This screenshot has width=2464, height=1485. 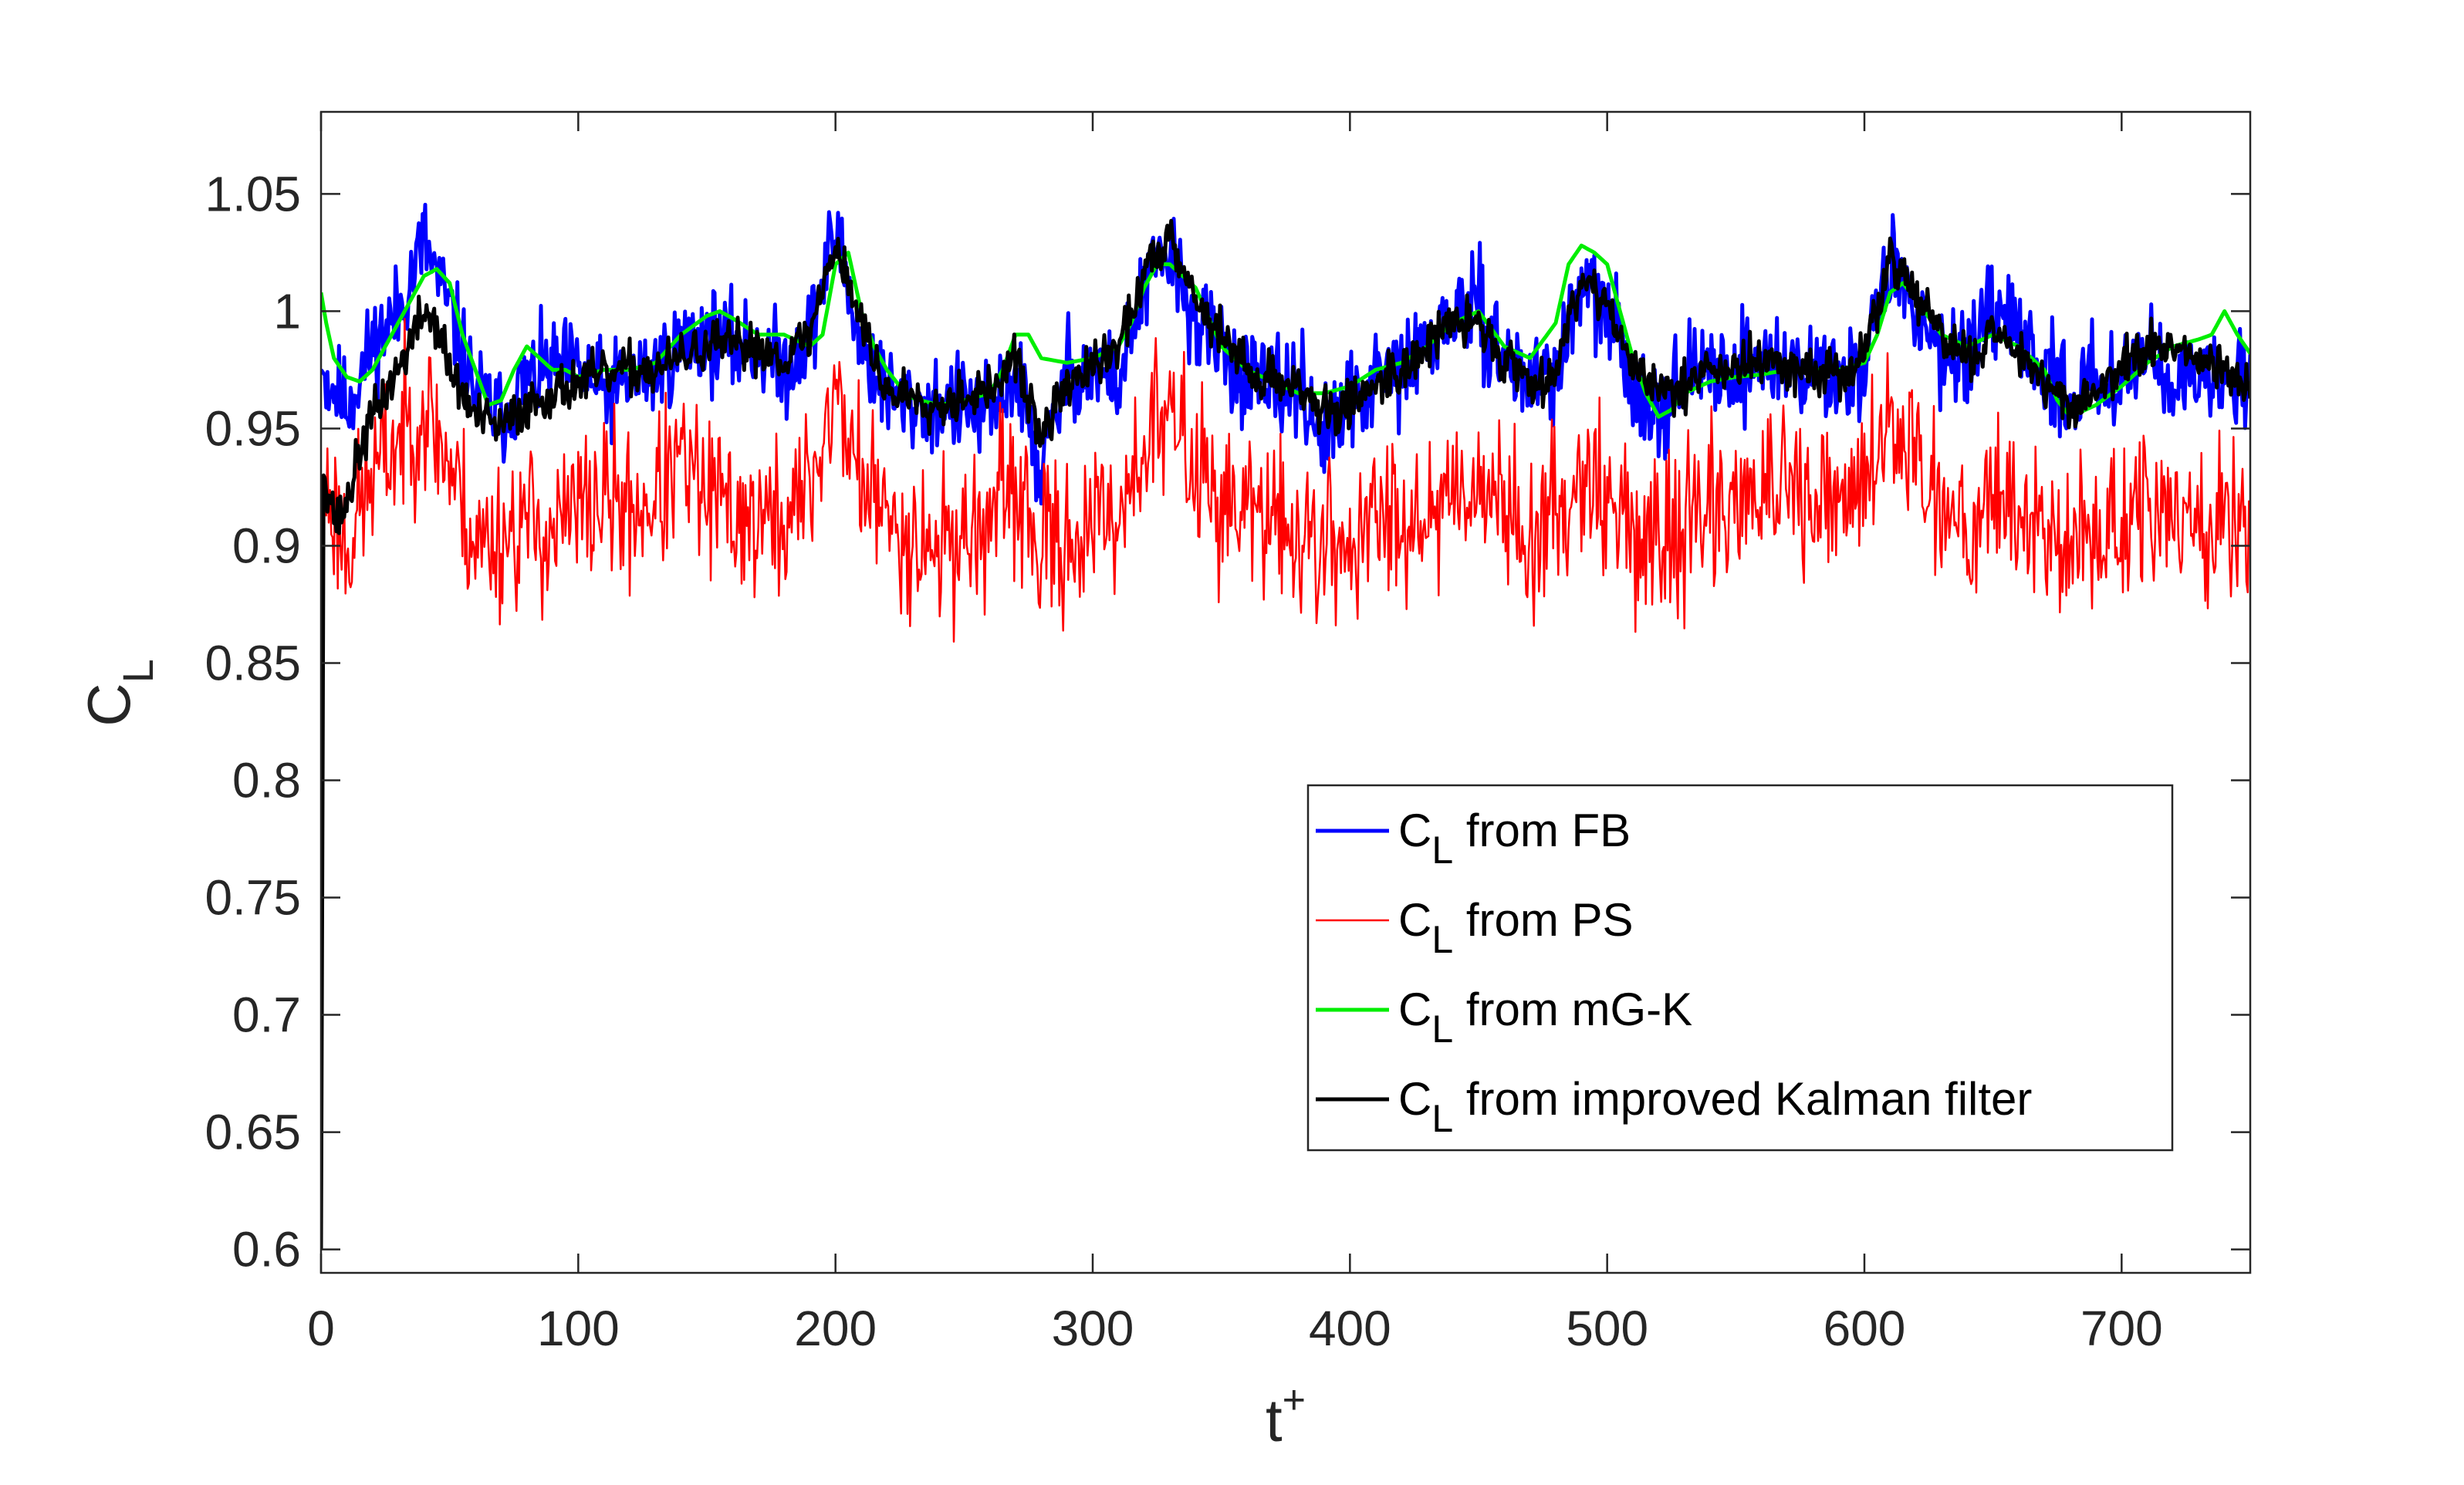 I want to click on y-axis-title-base: C, so click(x=109, y=704).